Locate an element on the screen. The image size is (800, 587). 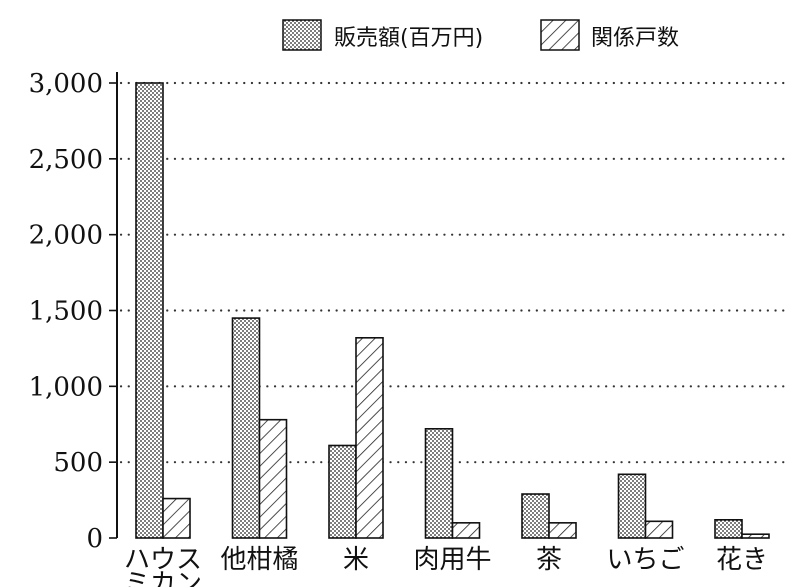
legend: 販売額(百万円) 関係戸数 is located at coordinates (480, 35).